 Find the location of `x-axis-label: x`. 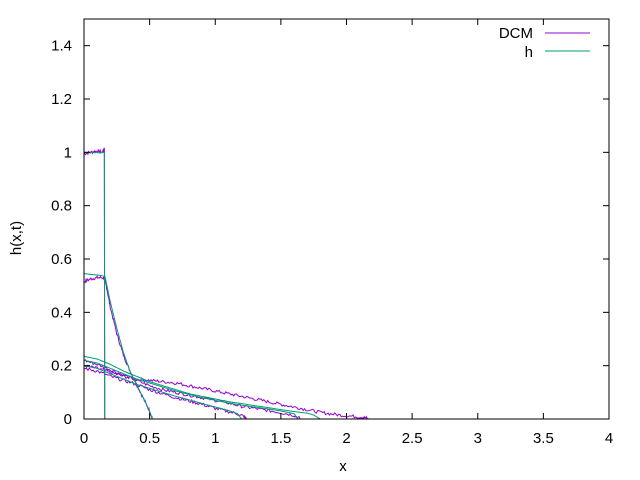

x-axis-label: x is located at coordinates (343, 466).